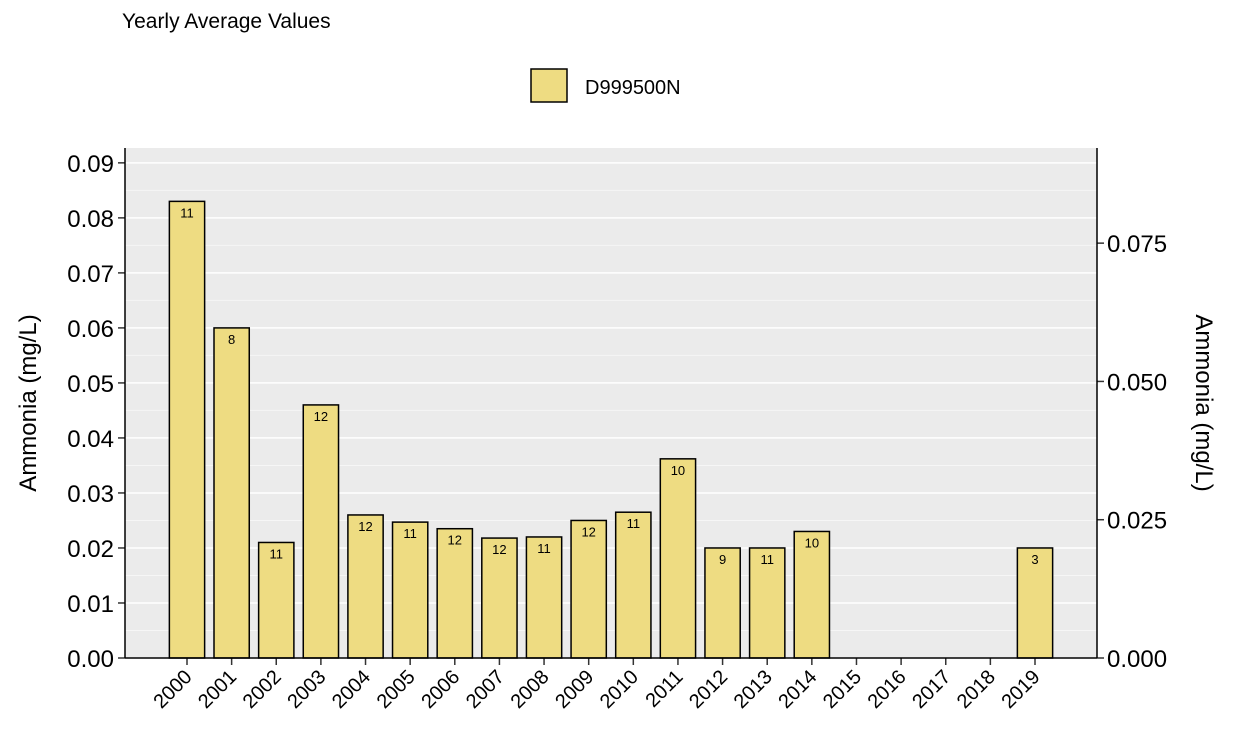 This screenshot has height=732, width=1233. Describe the element at coordinates (440, 689) in the screenshot. I see `x-tick-label: 2006` at that location.